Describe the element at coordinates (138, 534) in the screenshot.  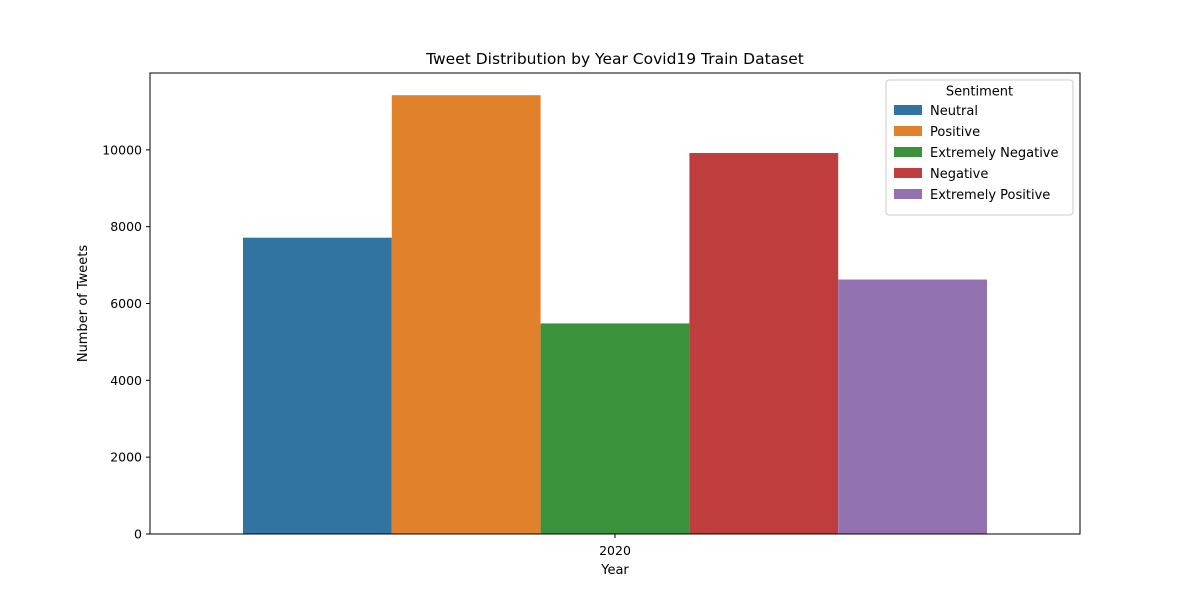
I see `y-tick-label: 0` at that location.